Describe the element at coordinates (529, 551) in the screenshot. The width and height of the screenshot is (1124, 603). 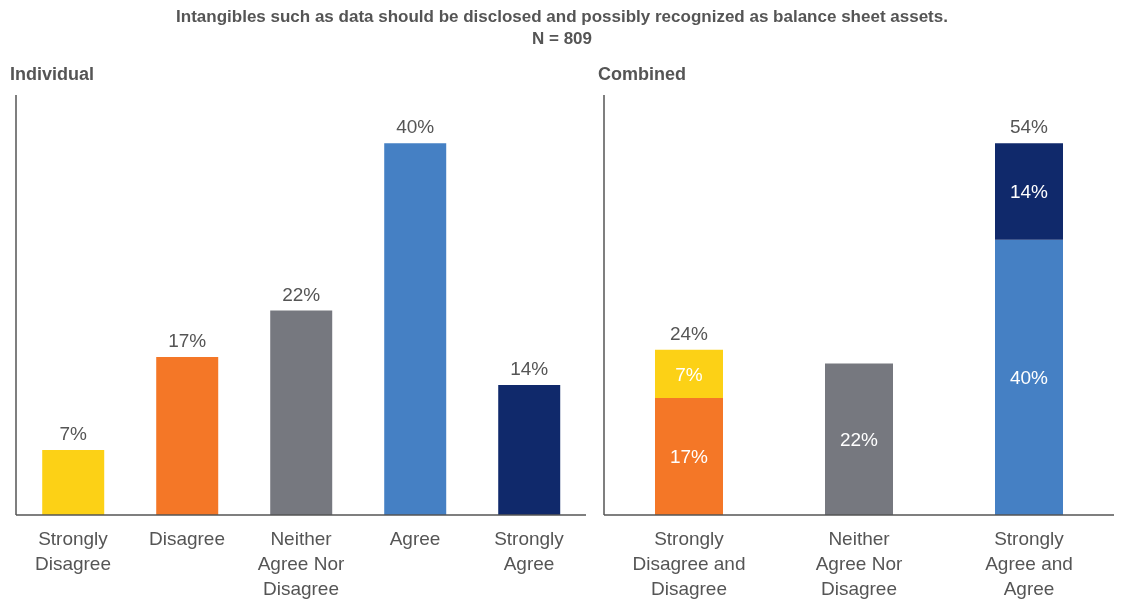
I see `x-tick-label: Strongly Agree` at that location.